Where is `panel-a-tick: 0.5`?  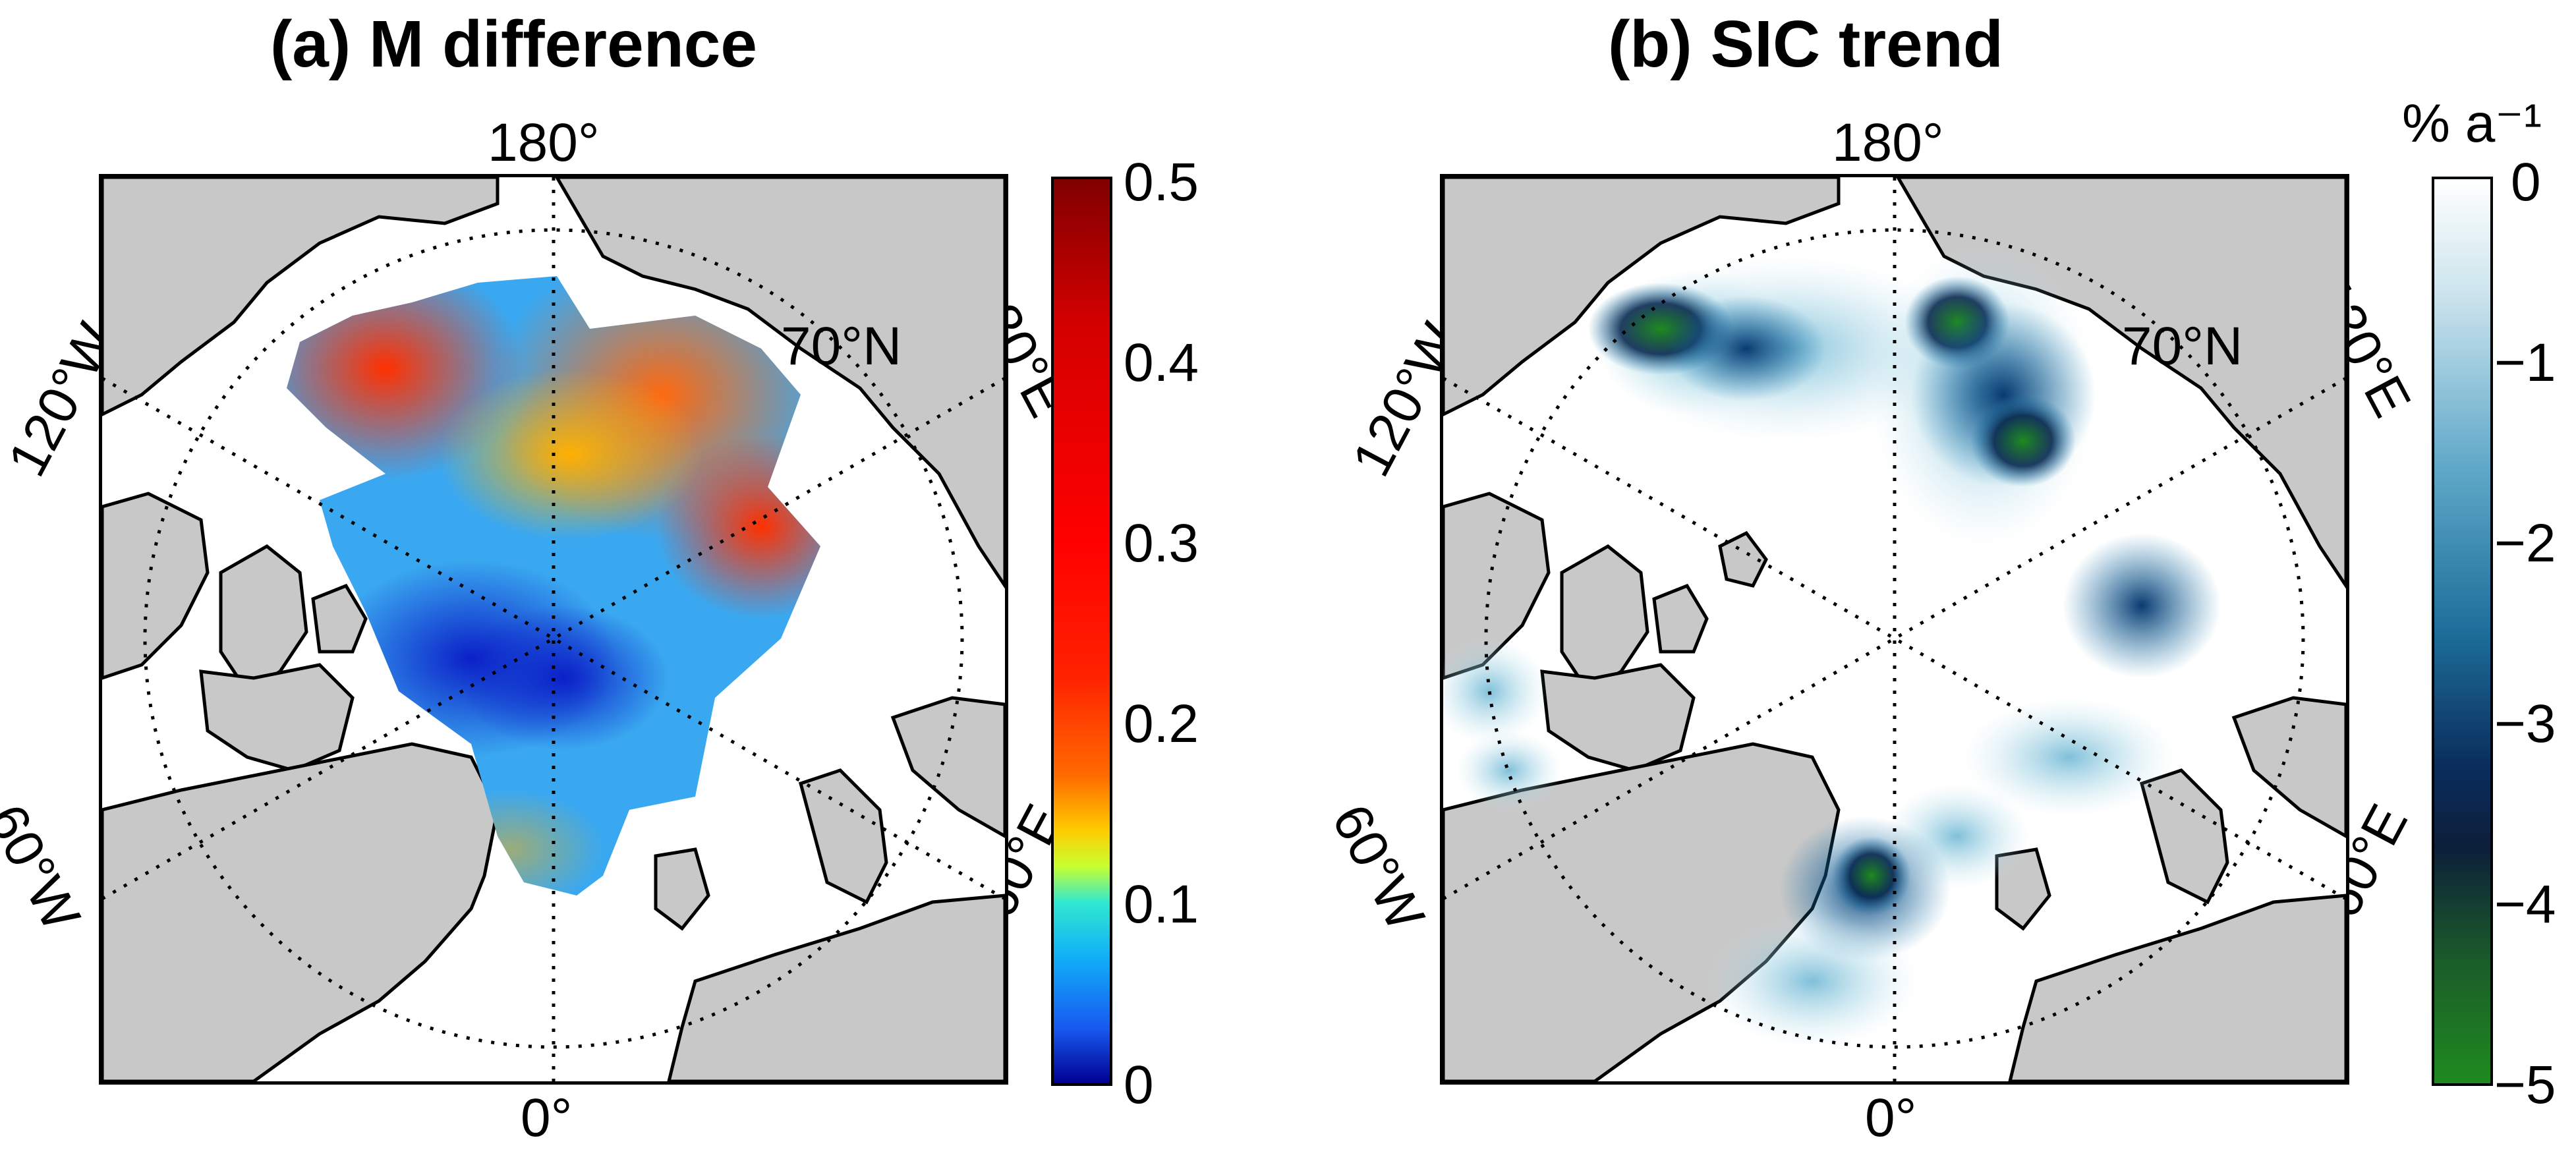 panel-a-tick: 0.5 is located at coordinates (1162, 182).